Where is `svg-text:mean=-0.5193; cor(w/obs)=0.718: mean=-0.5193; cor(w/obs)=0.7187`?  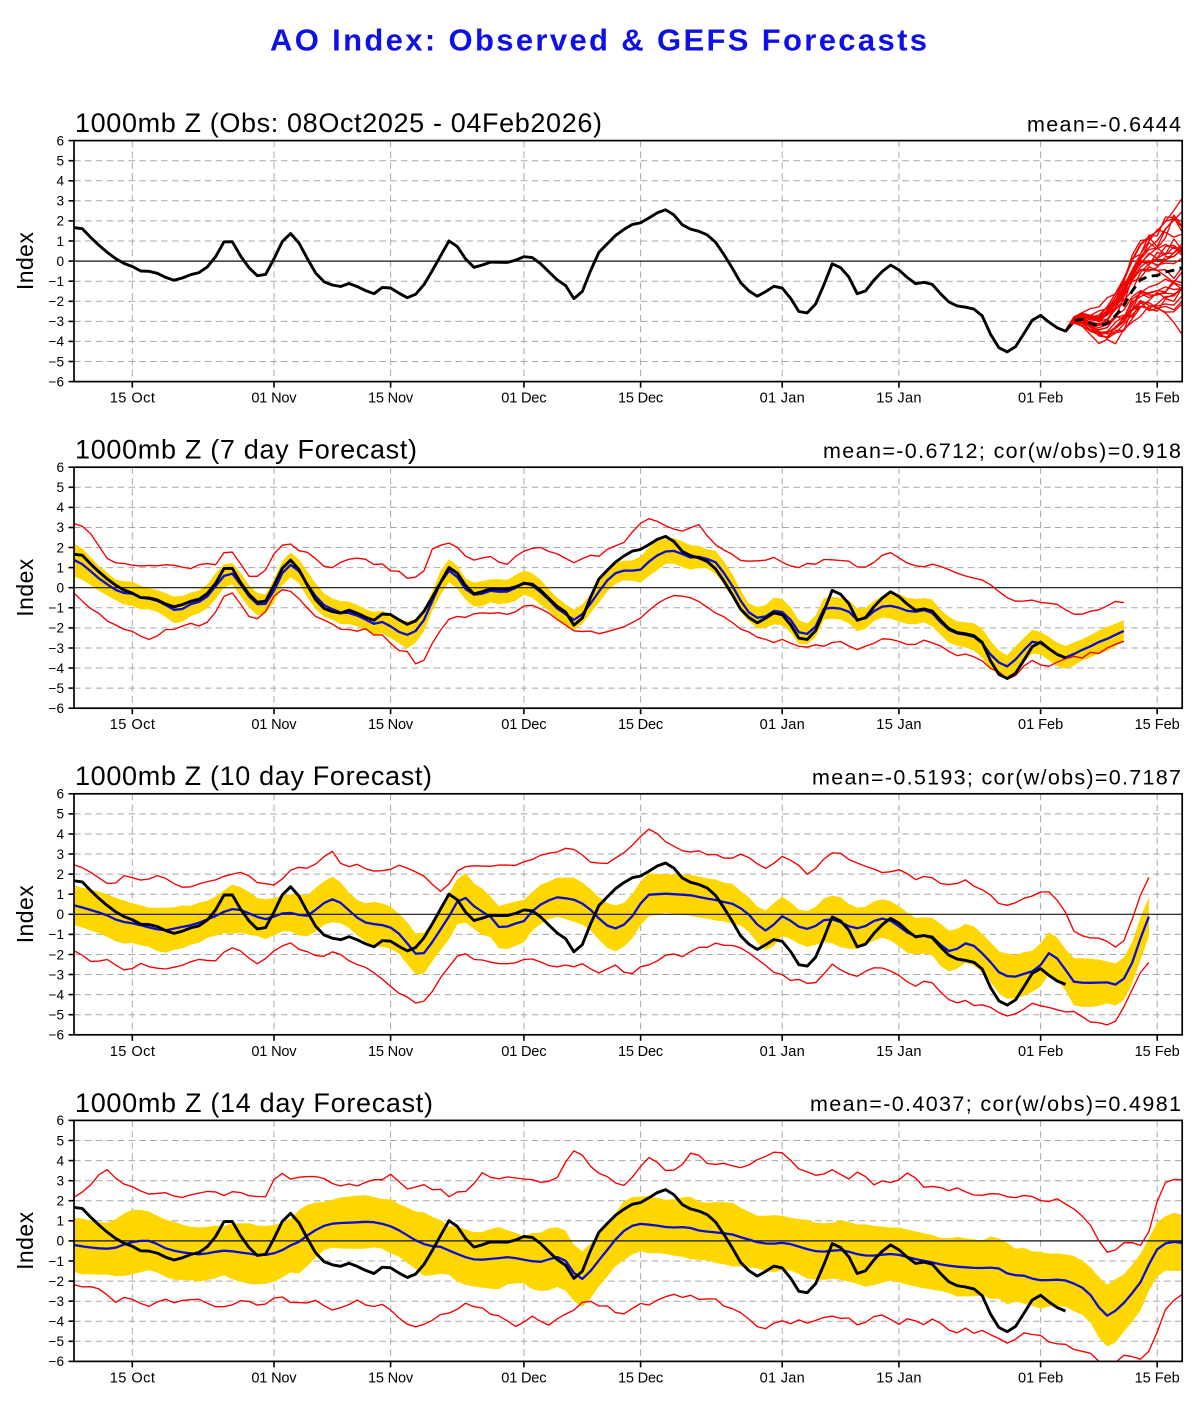 svg-text:mean=-0.5193; cor(w/obs)=0.718: mean=-0.5193; cor(w/obs)=0.7187 is located at coordinates (996, 778).